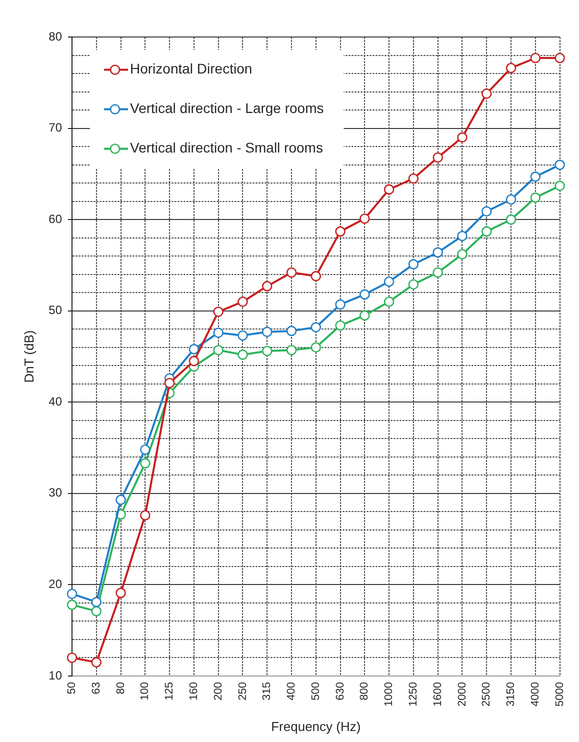  Describe the element at coordinates (72, 688) in the screenshot. I see `x-tick-label: 50` at that location.